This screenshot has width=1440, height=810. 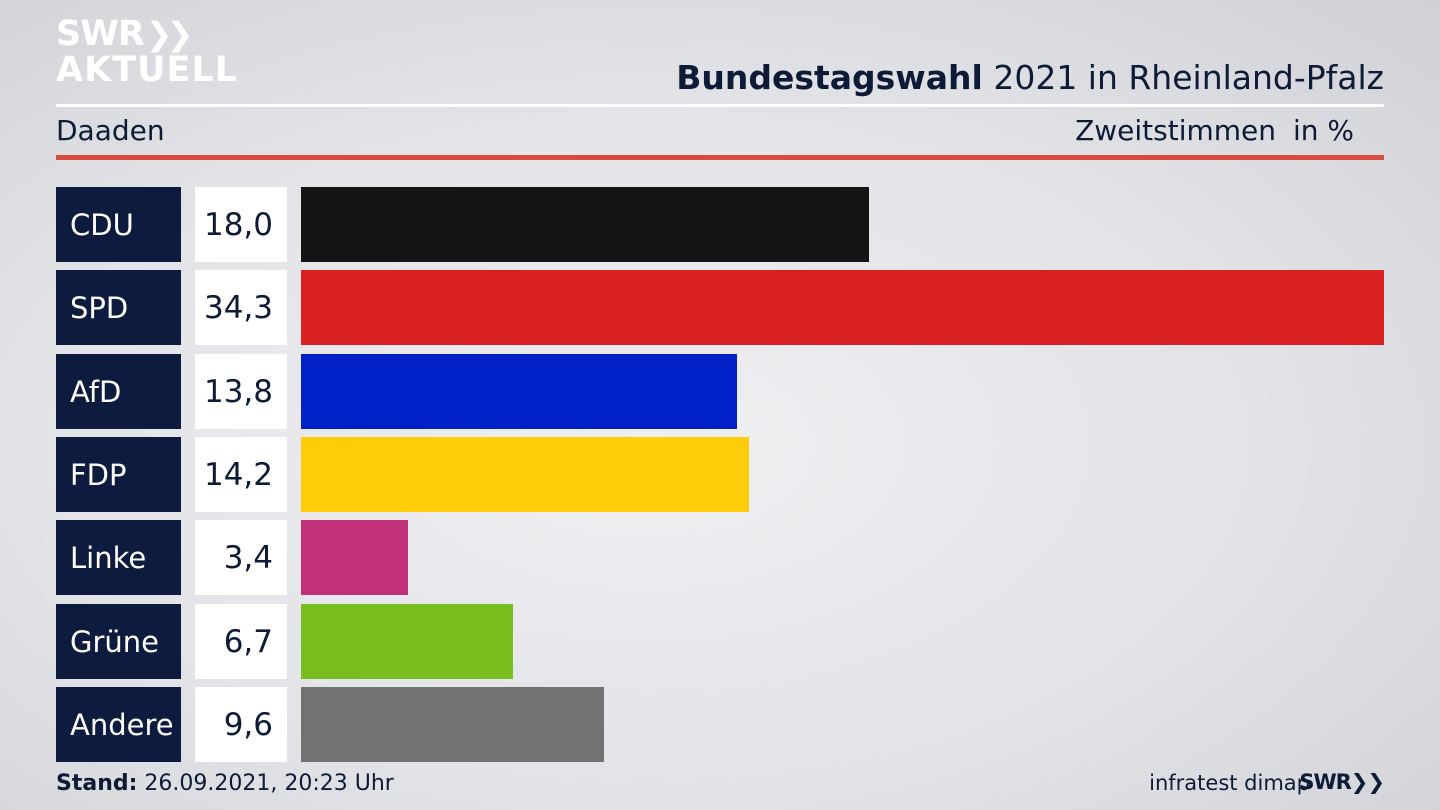 What do you see at coordinates (1323, 130) in the screenshot?
I see `unit-label: in %` at bounding box center [1323, 130].